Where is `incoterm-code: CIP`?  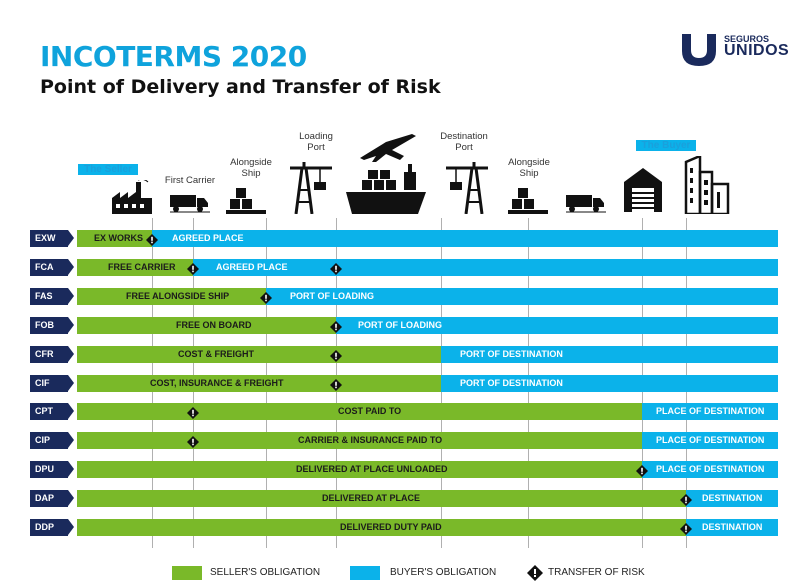
incoterm-code: CIP is located at coordinates (49, 440).